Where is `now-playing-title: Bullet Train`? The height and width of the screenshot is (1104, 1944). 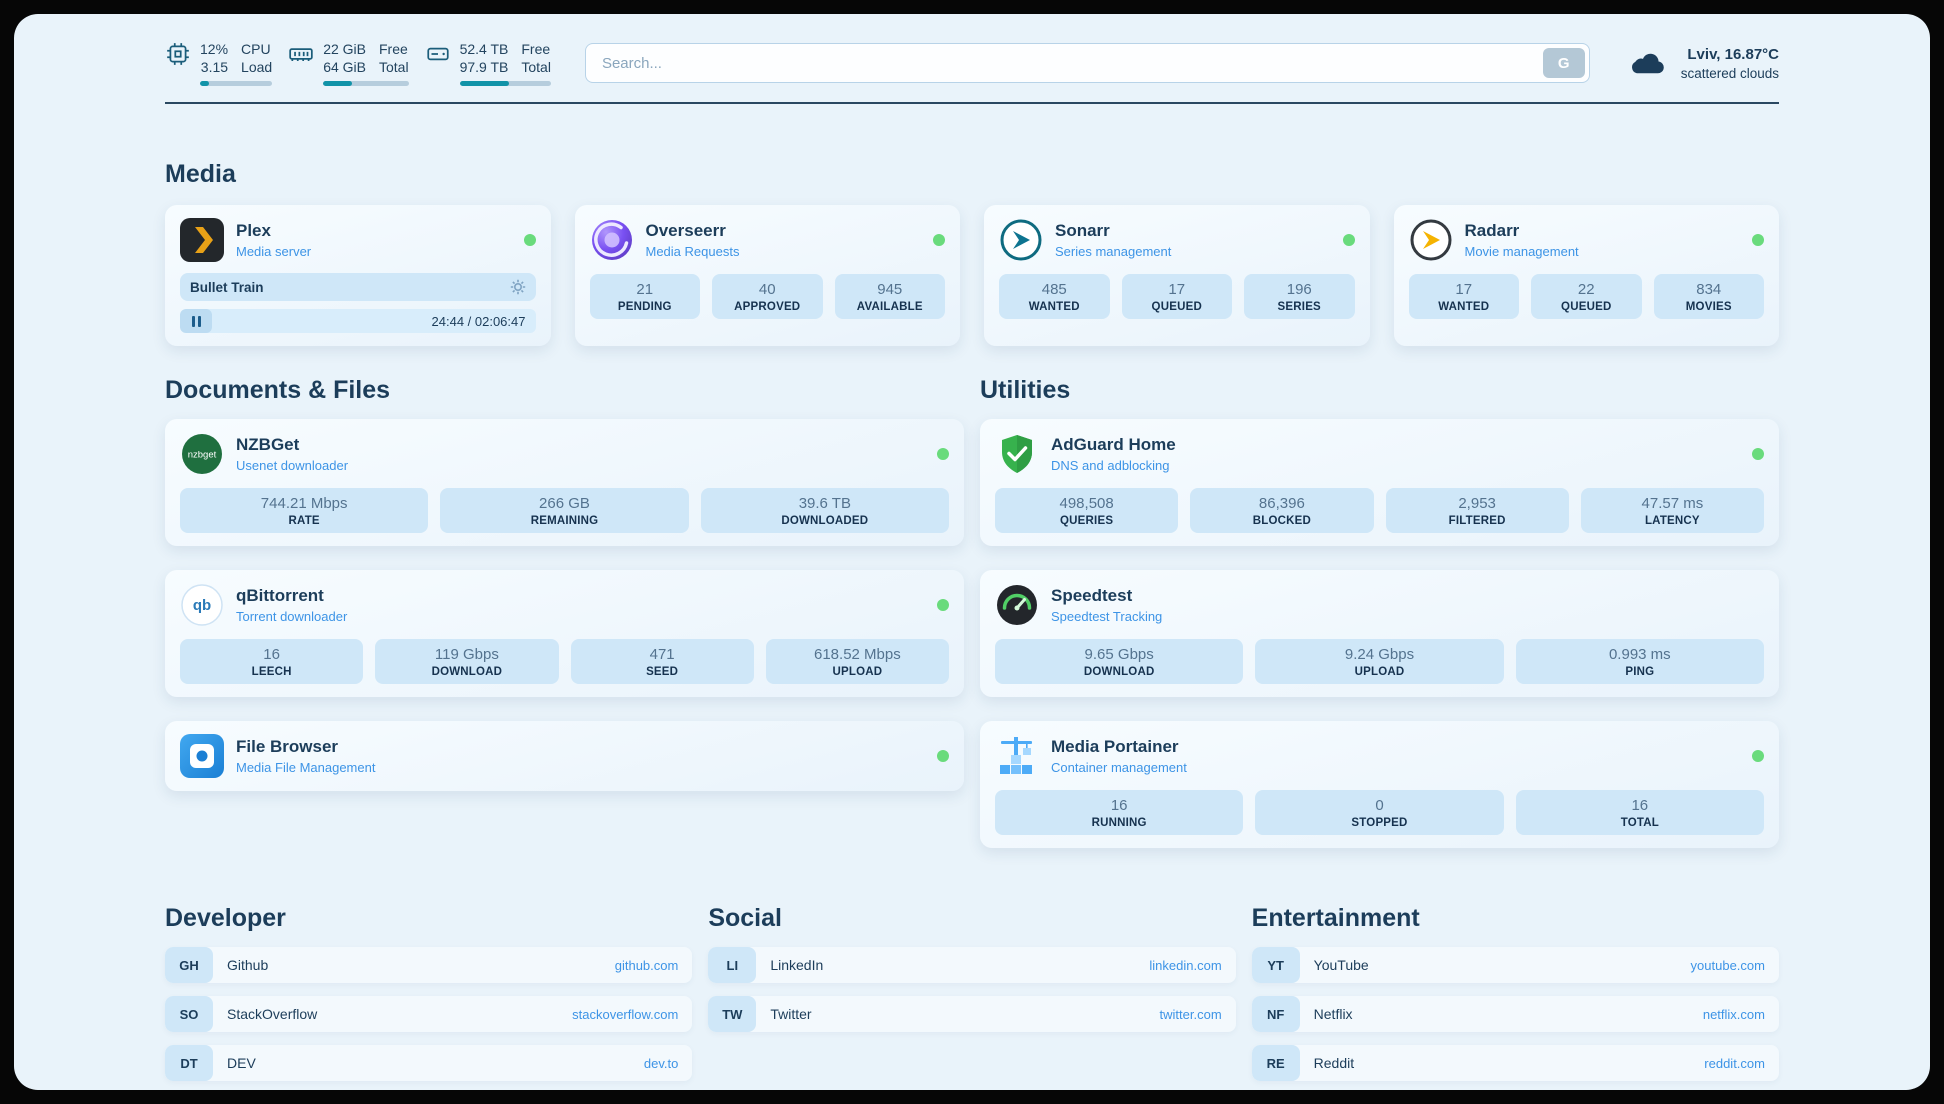
now-playing-title: Bullet Train is located at coordinates (227, 287).